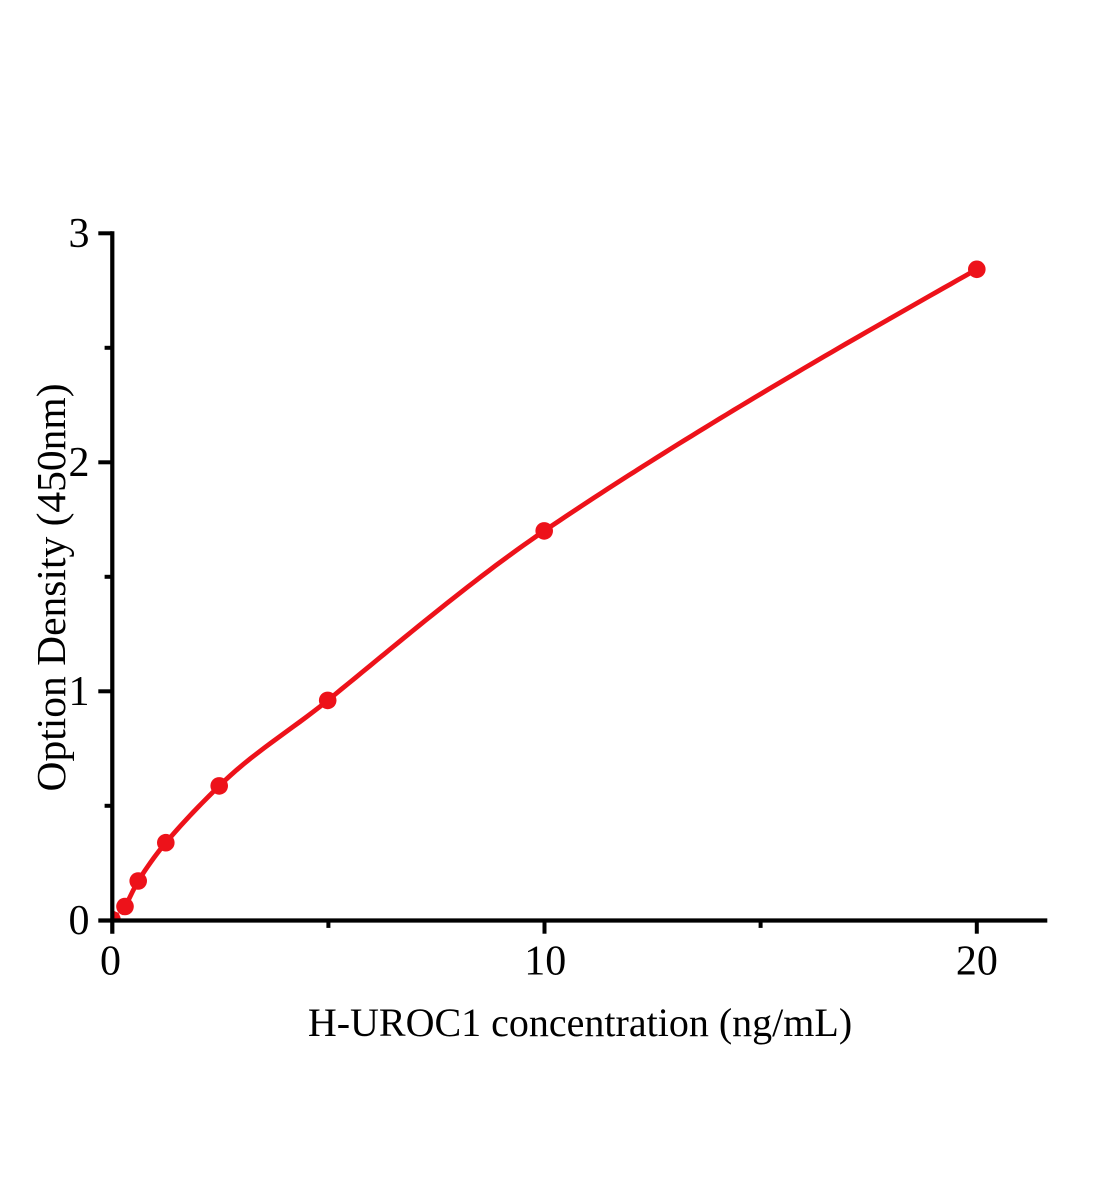  What do you see at coordinates (545, 961) in the screenshot?
I see `svg-text: 10` at bounding box center [545, 961].